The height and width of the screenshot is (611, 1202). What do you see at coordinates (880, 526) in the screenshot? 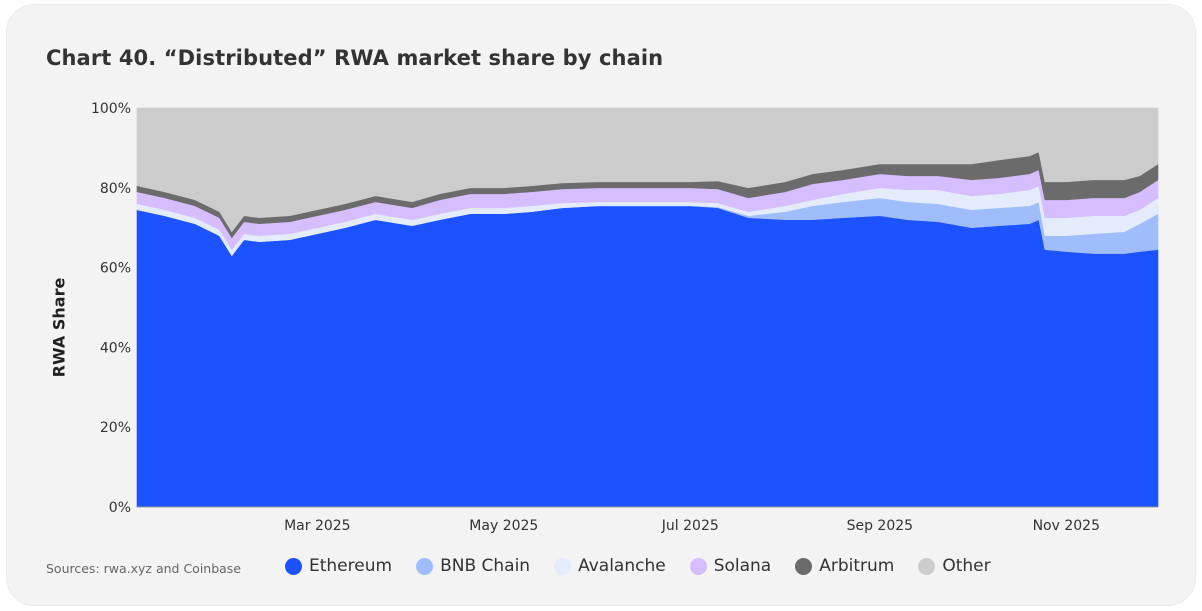
I see `x-tick-label: Sep 2025` at bounding box center [880, 526].